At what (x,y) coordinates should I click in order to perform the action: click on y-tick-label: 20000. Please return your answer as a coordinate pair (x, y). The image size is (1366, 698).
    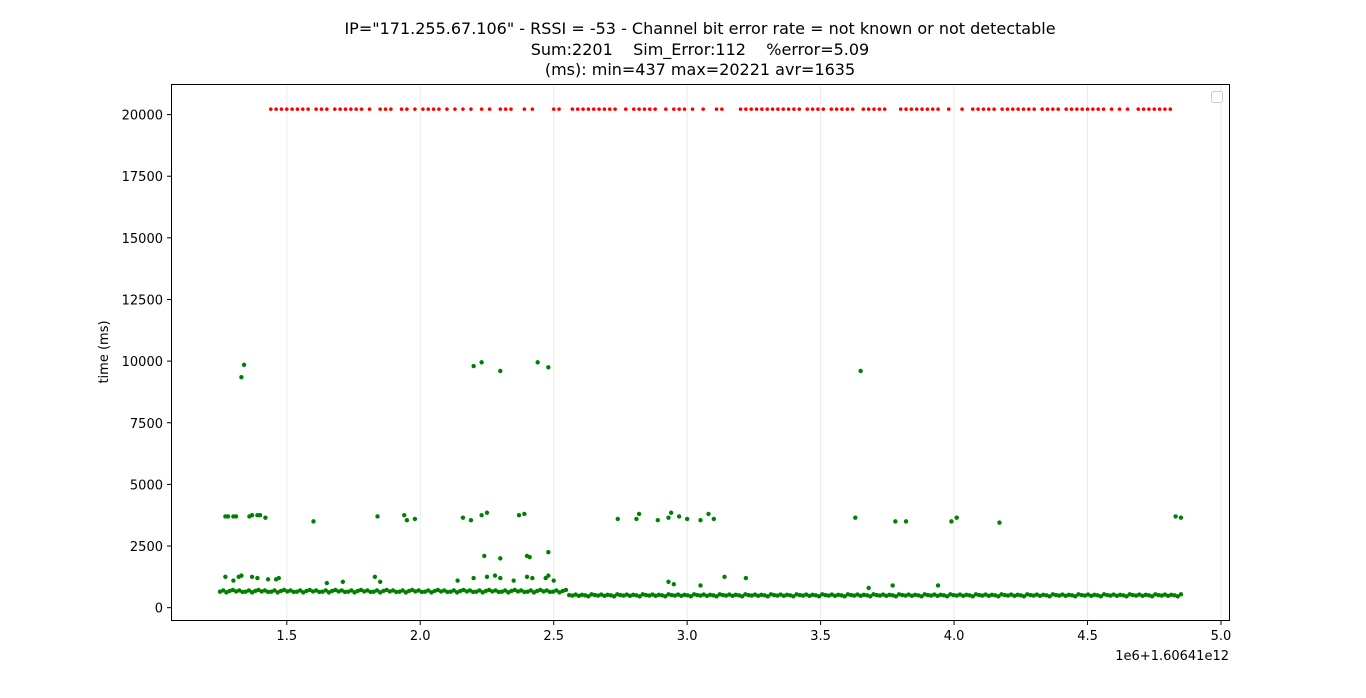
    Looking at the image, I should click on (142, 116).